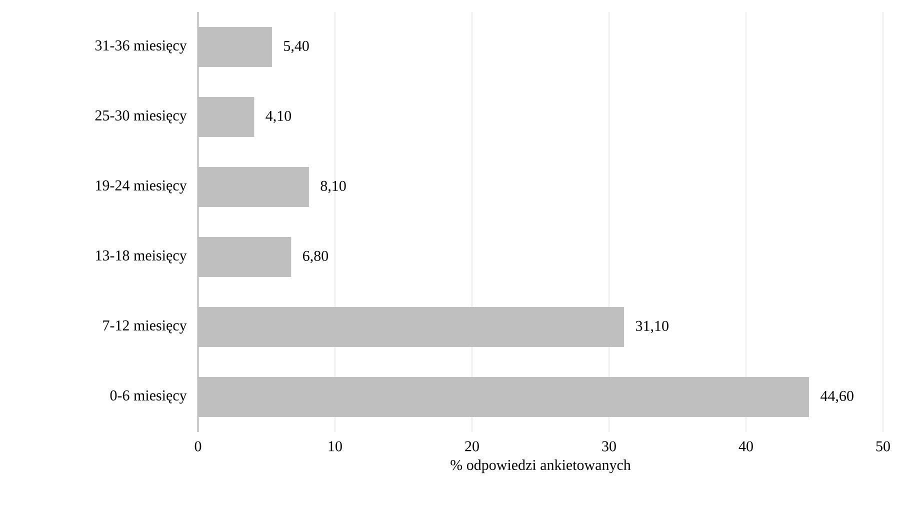 Image resolution: width=900 pixels, height=513 pixels. What do you see at coordinates (335, 446) in the screenshot?
I see `x-tick-label: 10` at bounding box center [335, 446].